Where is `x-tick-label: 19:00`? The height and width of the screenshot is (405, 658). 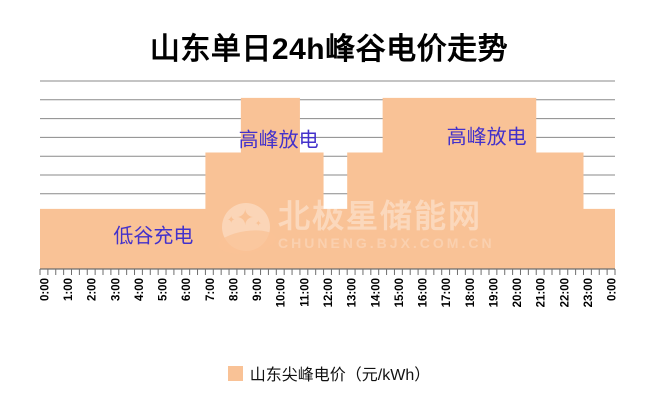
x-tick-label: 19:00 is located at coordinates (494, 292).